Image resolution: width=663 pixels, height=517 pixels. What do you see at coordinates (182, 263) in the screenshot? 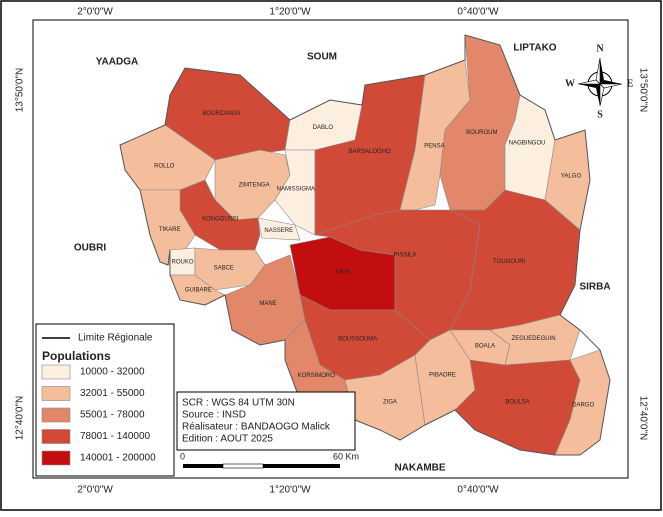
I see `commune-label: ROUKO` at bounding box center [182, 263].